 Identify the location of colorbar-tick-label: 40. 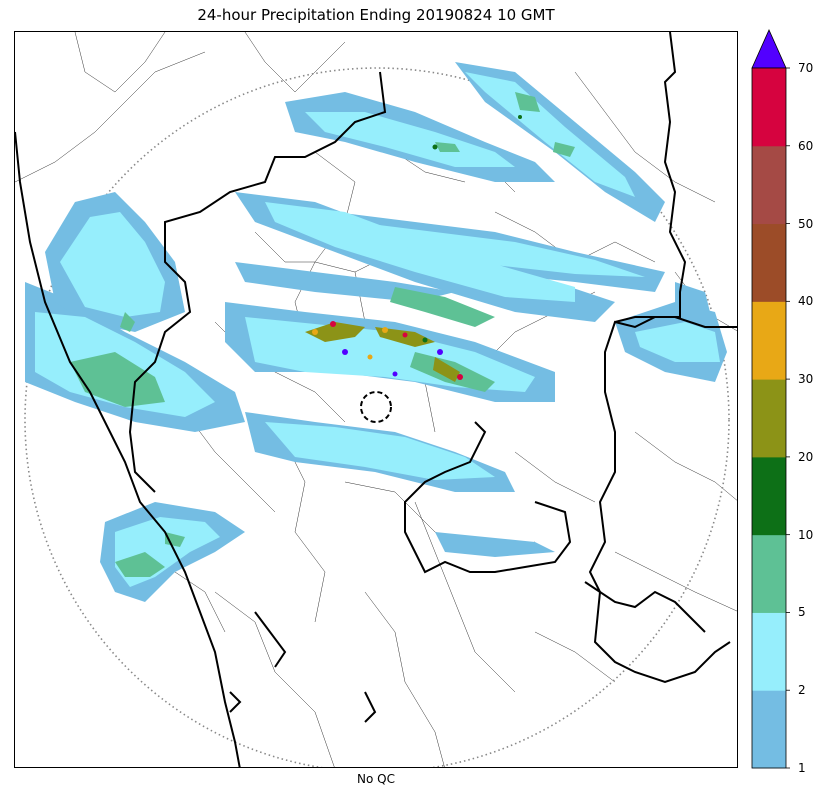
(806, 301).